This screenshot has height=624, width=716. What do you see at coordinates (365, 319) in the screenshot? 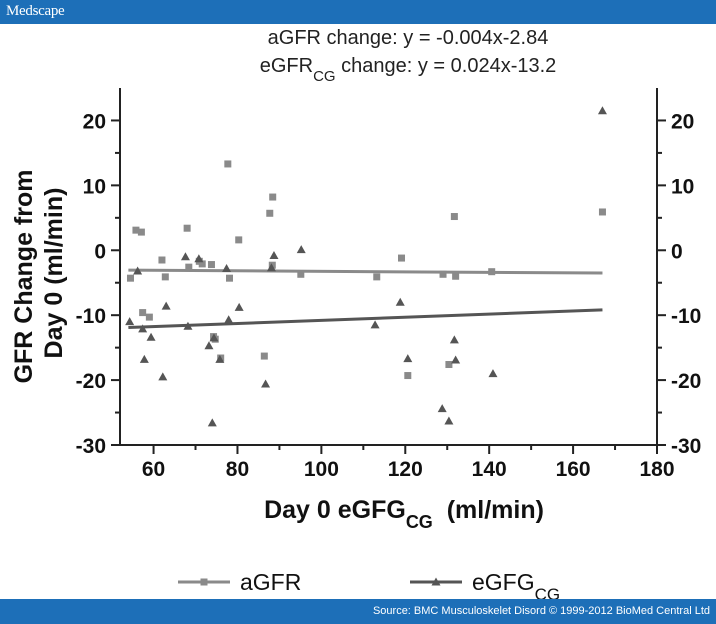
I see `fit-line-egfg` at bounding box center [365, 319].